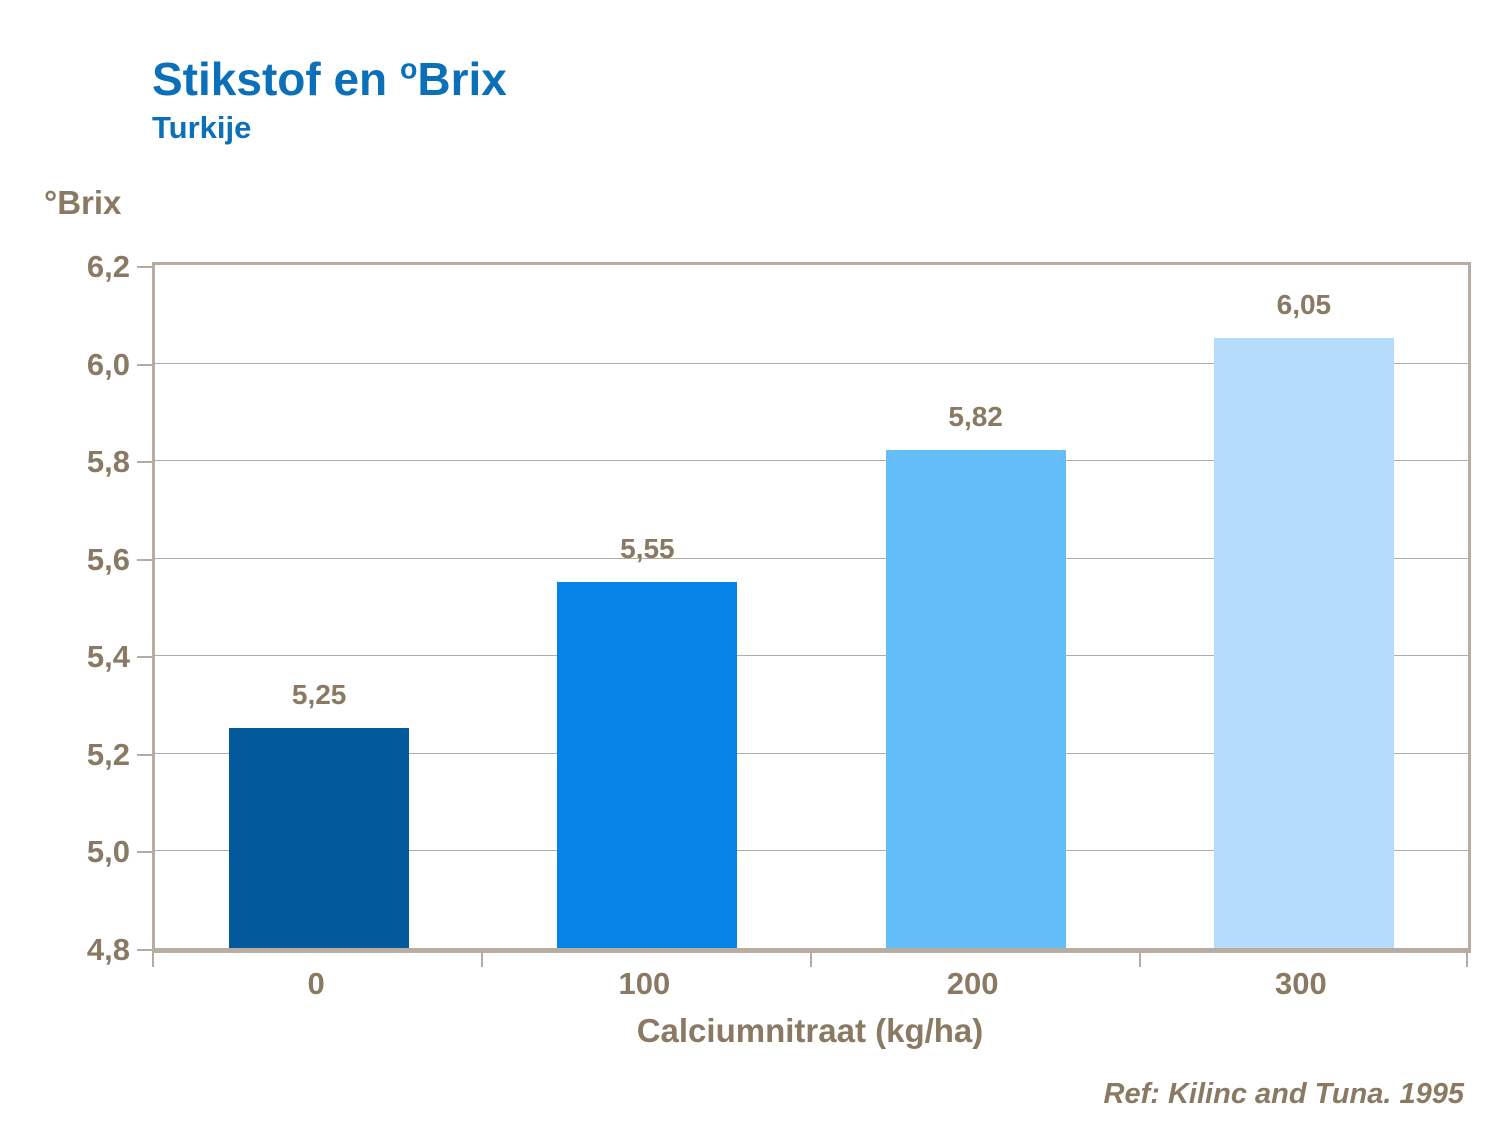 The image size is (1500, 1125). Describe the element at coordinates (108, 949) in the screenshot. I see `y-tick-label: 4,8` at that location.